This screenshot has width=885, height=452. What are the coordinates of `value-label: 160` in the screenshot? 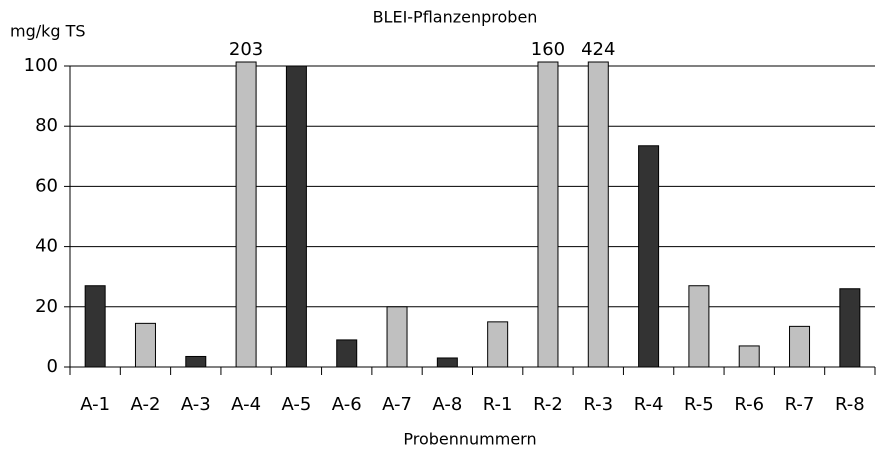 It's located at (548, 49).